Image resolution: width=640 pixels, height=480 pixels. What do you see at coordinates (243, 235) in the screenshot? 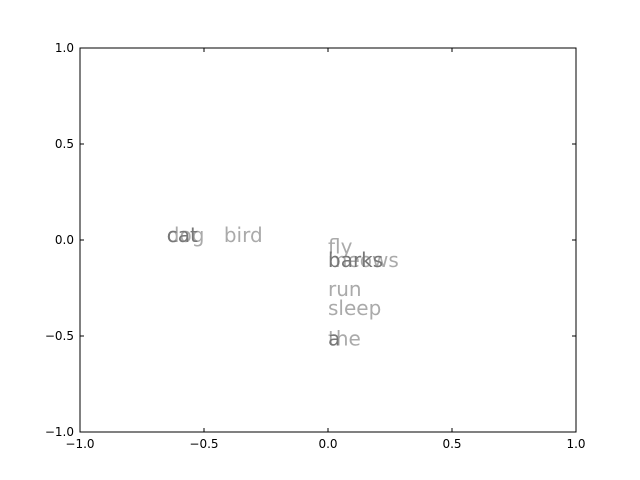
I see `word-point-bird: bird` at bounding box center [243, 235].